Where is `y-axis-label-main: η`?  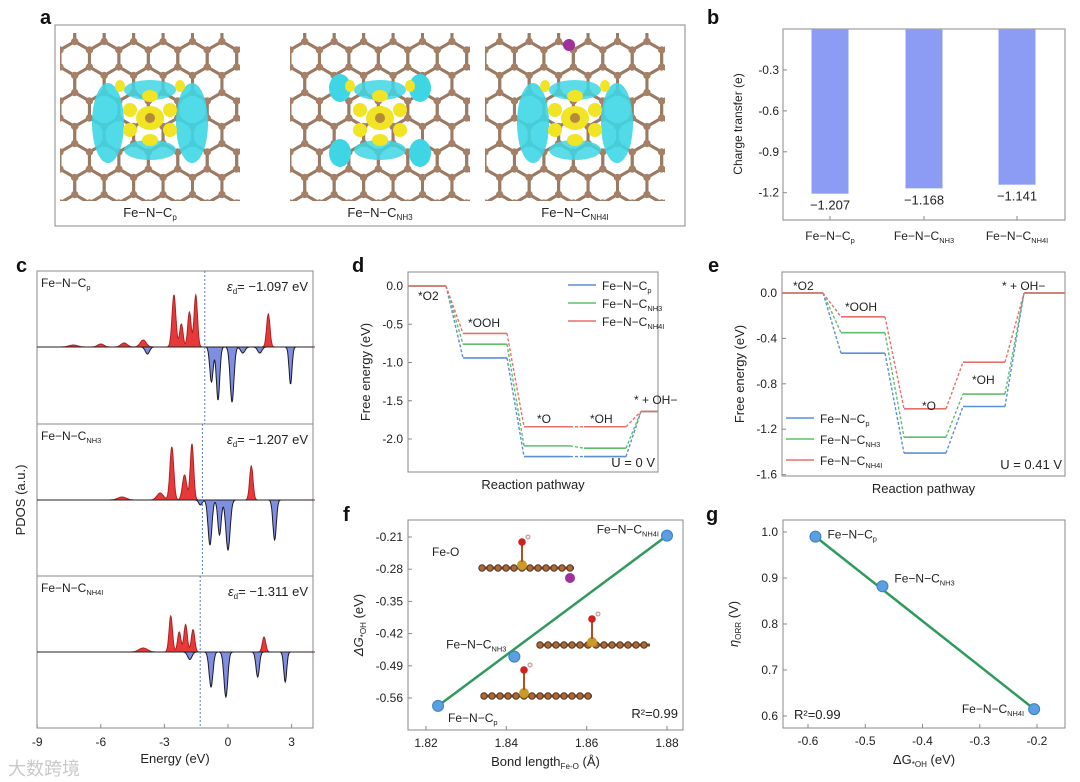 y-axis-label-main: η is located at coordinates (733, 643).